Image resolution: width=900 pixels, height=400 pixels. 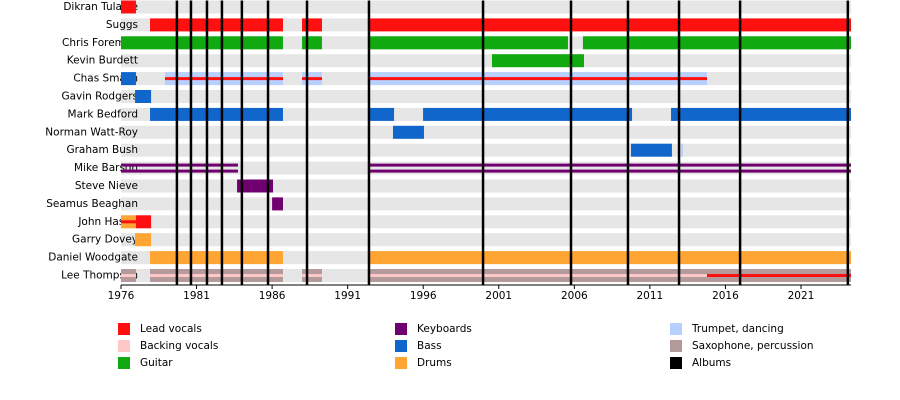 What do you see at coordinates (179, 346) in the screenshot?
I see `legend-label: Backing vocals` at bounding box center [179, 346].